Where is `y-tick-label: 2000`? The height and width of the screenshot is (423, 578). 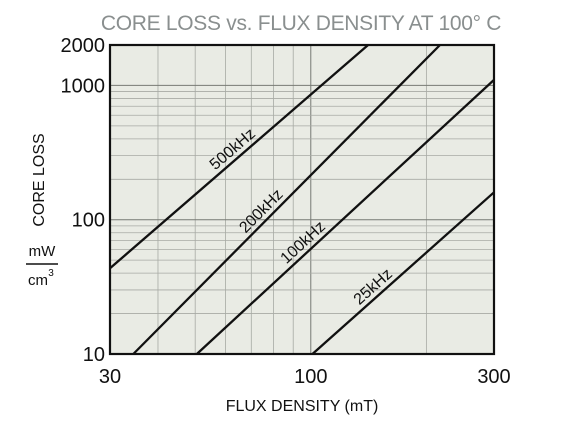 y-tick-label: 2000 is located at coordinates (83, 46).